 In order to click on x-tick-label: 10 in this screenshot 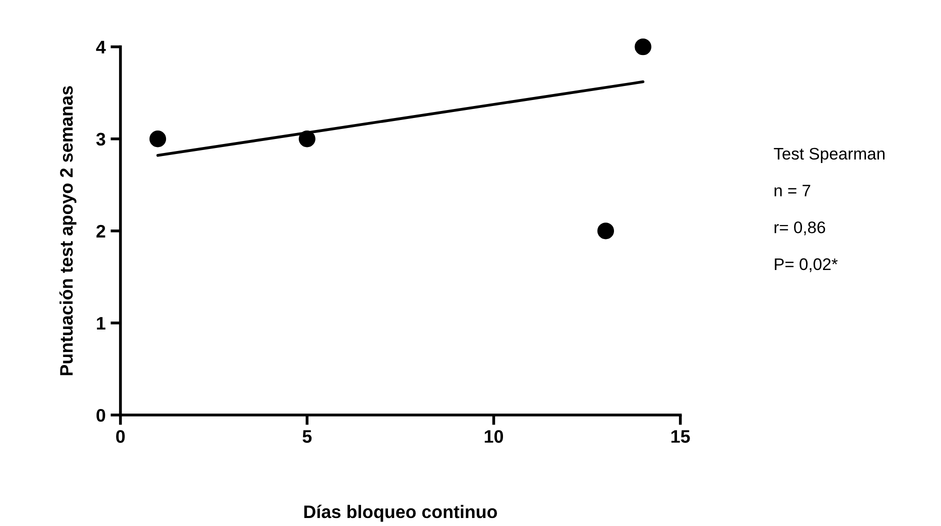, I will do `click(494, 436)`.